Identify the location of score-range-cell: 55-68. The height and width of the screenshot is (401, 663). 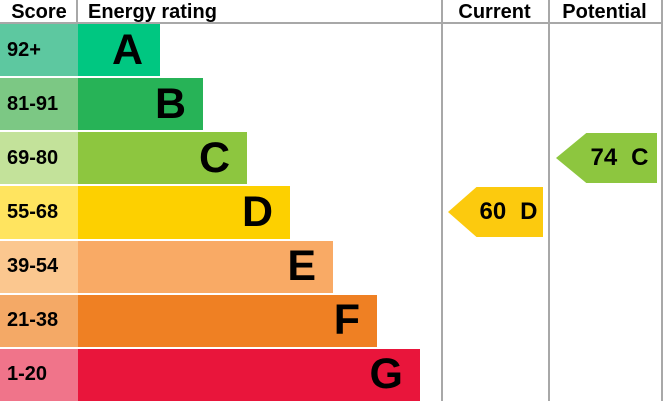
(39, 212).